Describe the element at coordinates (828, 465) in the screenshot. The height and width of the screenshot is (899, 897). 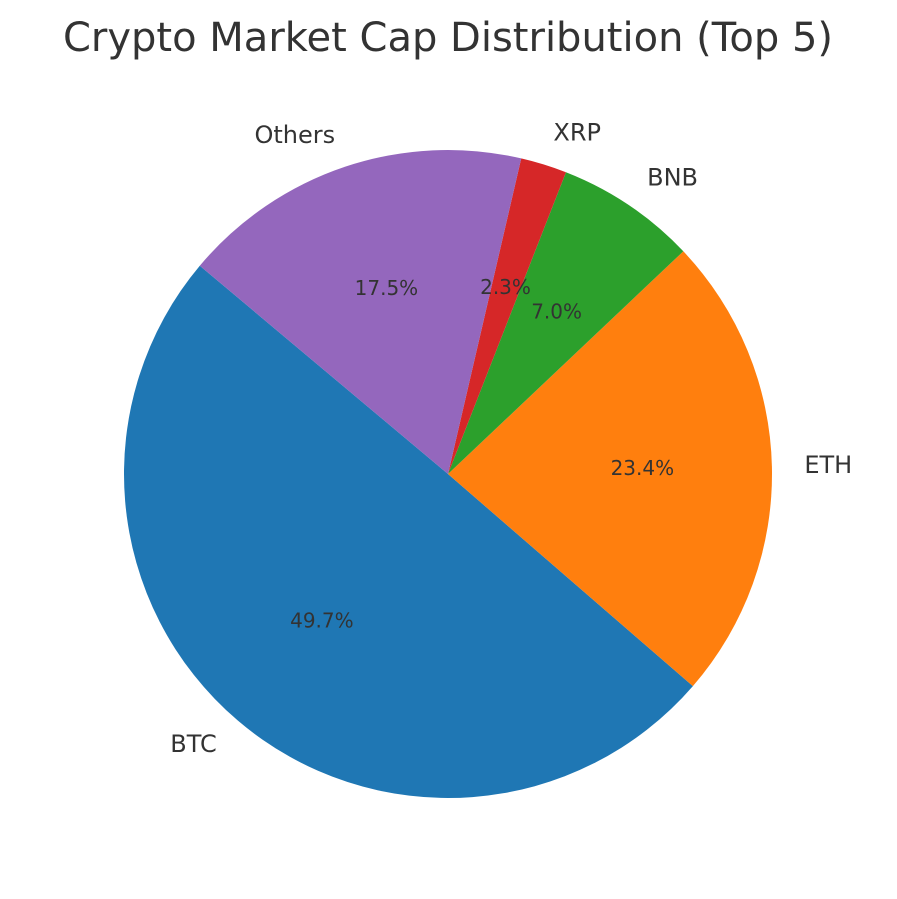
I see `slice-label: ETH` at that location.